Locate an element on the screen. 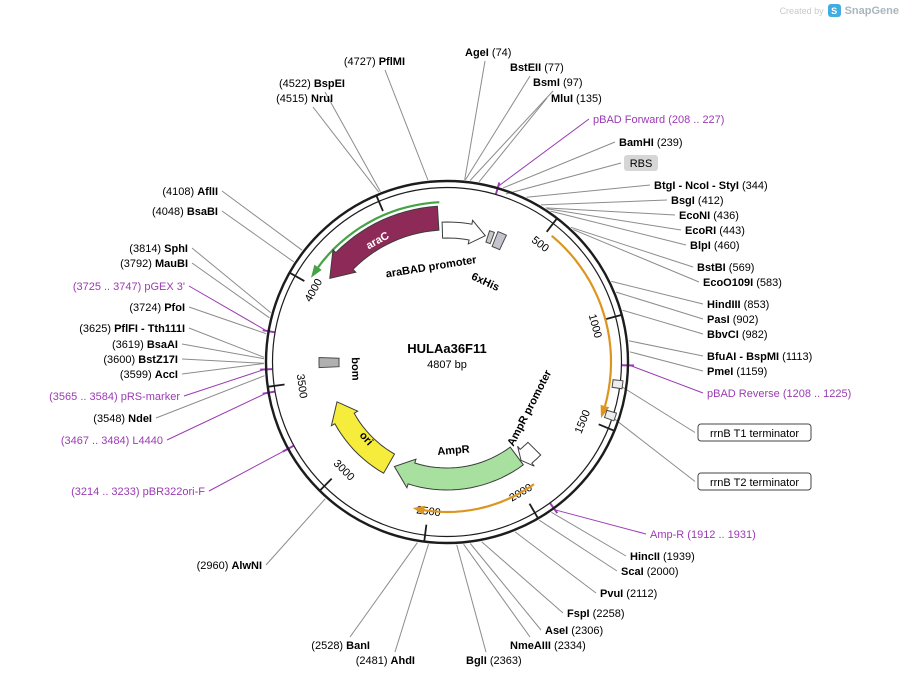  enzyme-label-btgi-ncoi-styi: BtgI - NcoI - StyI (344) is located at coordinates (711, 186).